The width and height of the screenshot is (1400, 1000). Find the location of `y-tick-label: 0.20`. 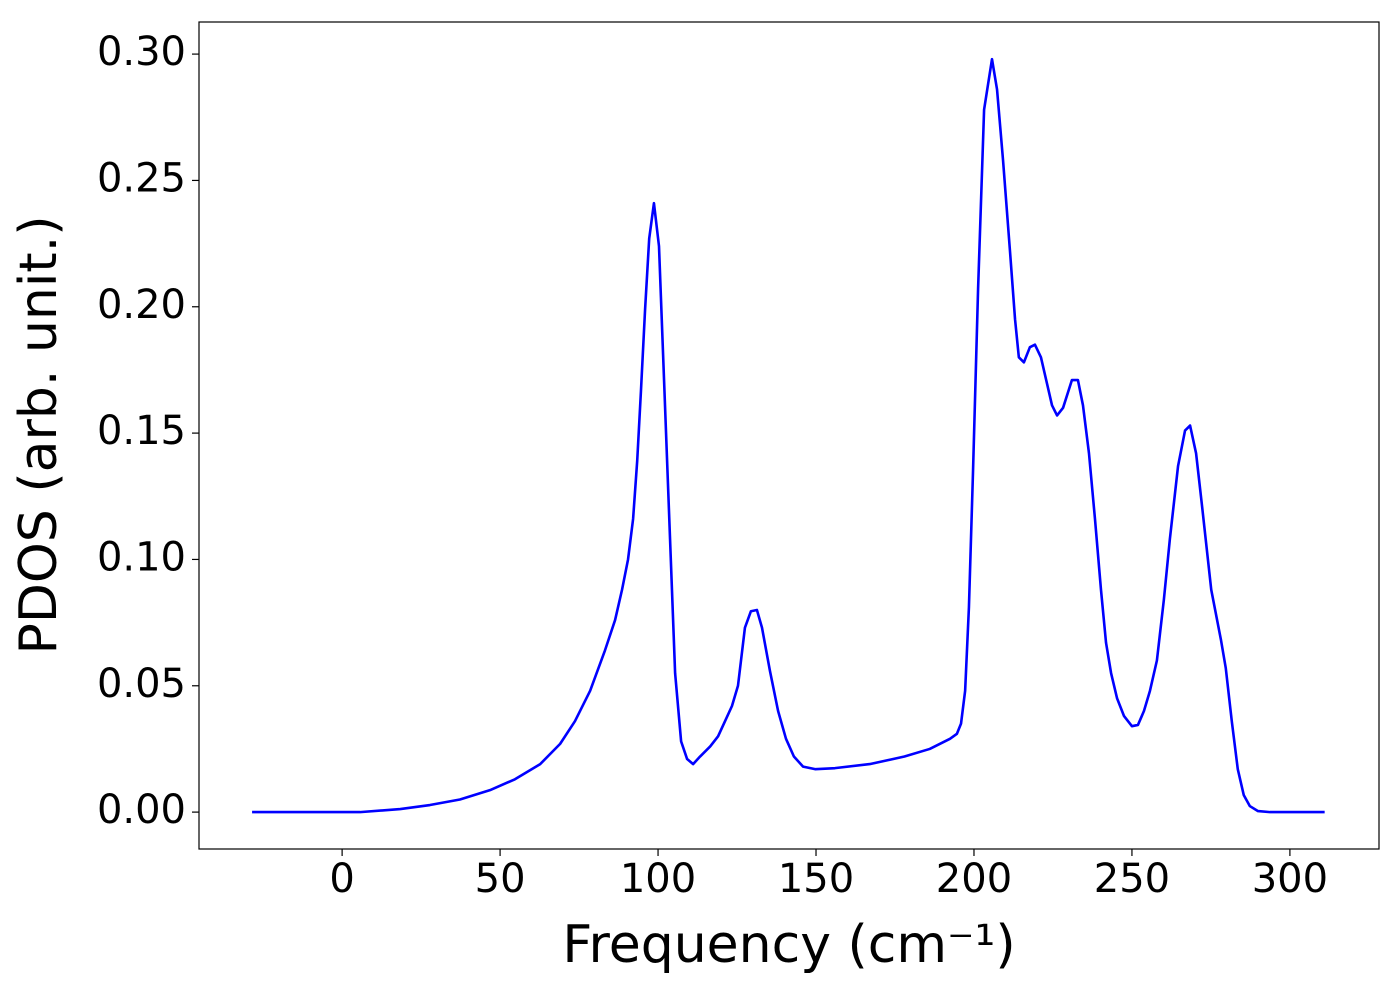

y-tick-label: 0.20 is located at coordinates (141, 305).